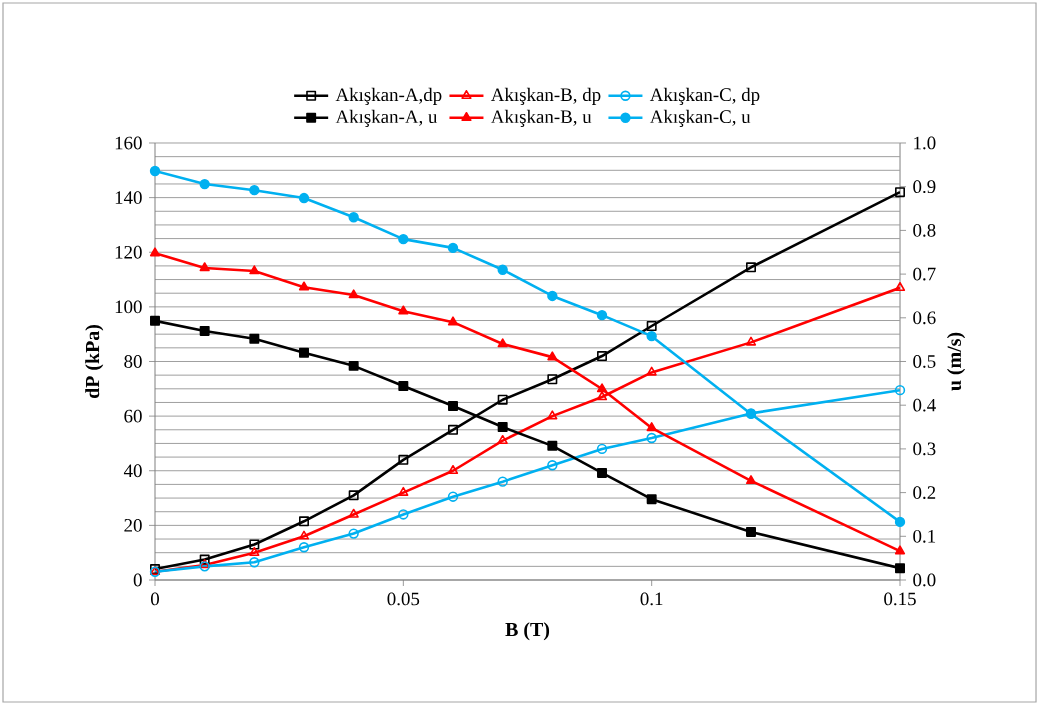 This screenshot has width=1039, height=705. Describe the element at coordinates (924, 580) in the screenshot. I see `y2-tick-label: 0.0` at that location.